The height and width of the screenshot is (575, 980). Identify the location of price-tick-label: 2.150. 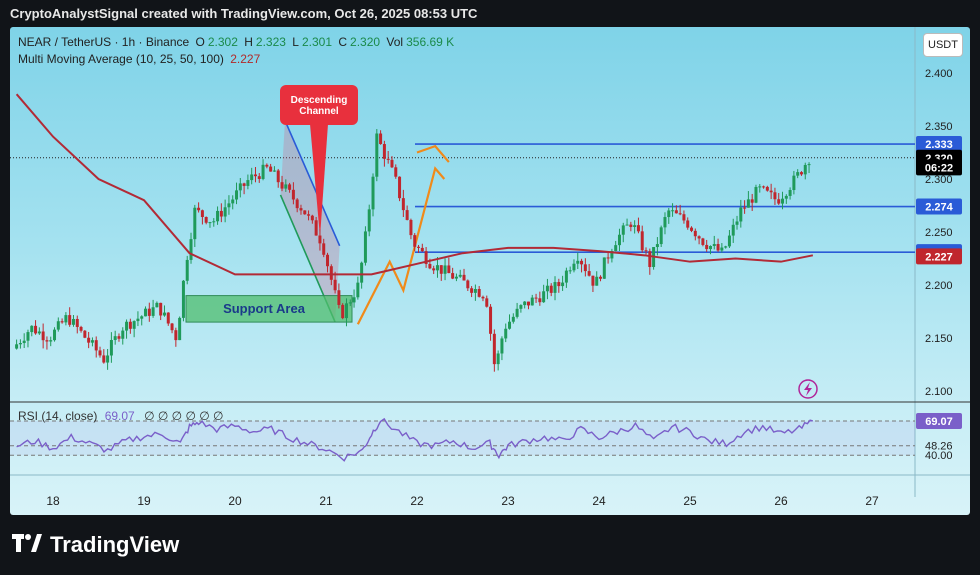
(939, 339).